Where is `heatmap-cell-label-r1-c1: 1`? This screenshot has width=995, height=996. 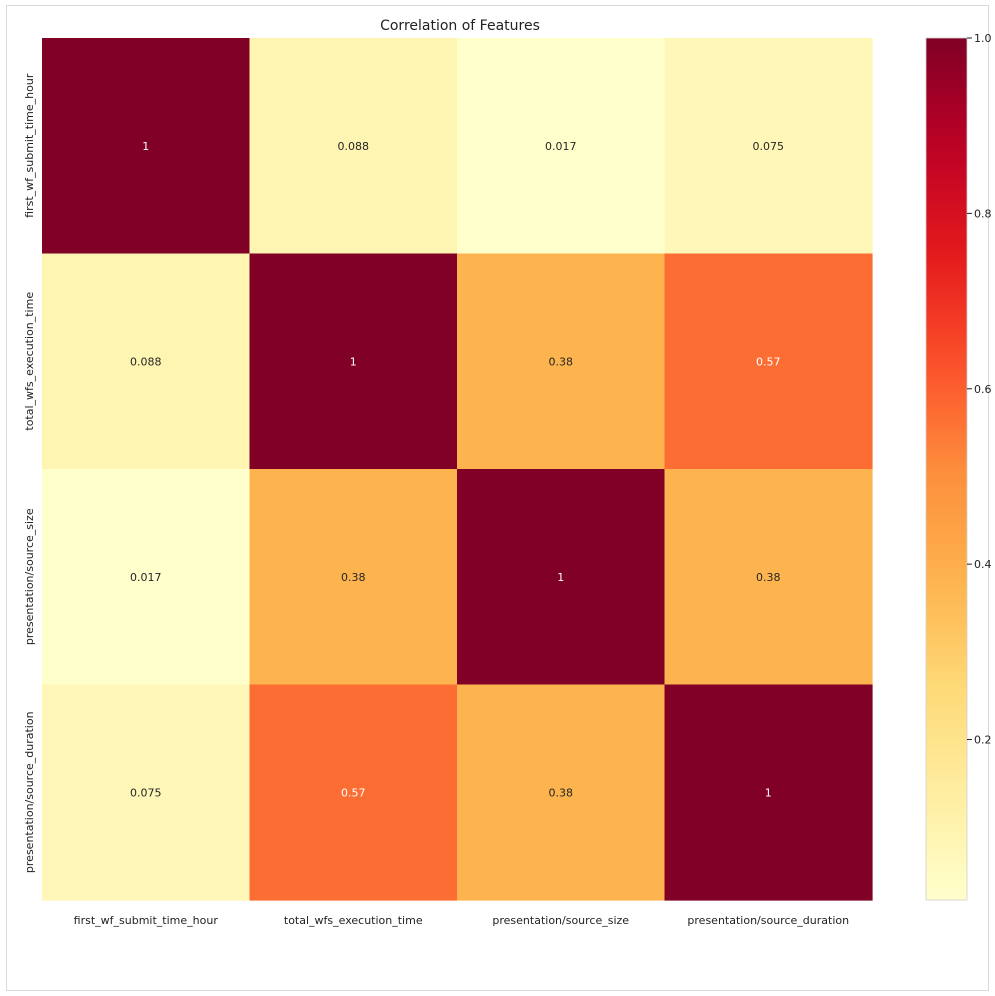
heatmap-cell-label-r1-c1: 1 is located at coordinates (353, 361).